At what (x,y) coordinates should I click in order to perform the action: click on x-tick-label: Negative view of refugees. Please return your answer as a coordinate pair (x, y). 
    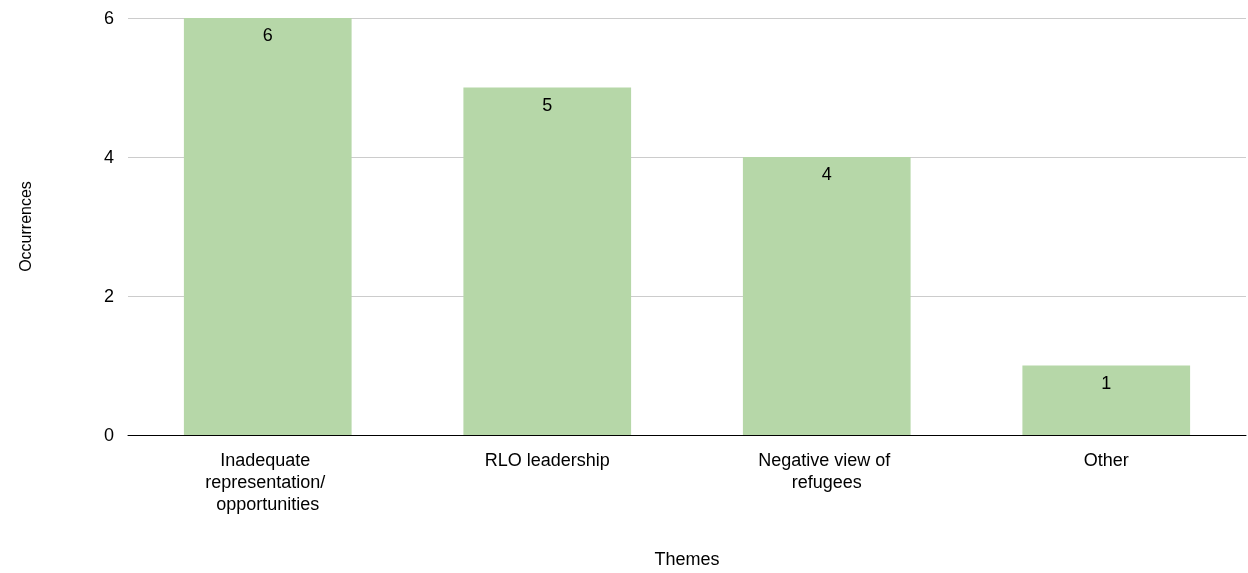
    Looking at the image, I should click on (827, 471).